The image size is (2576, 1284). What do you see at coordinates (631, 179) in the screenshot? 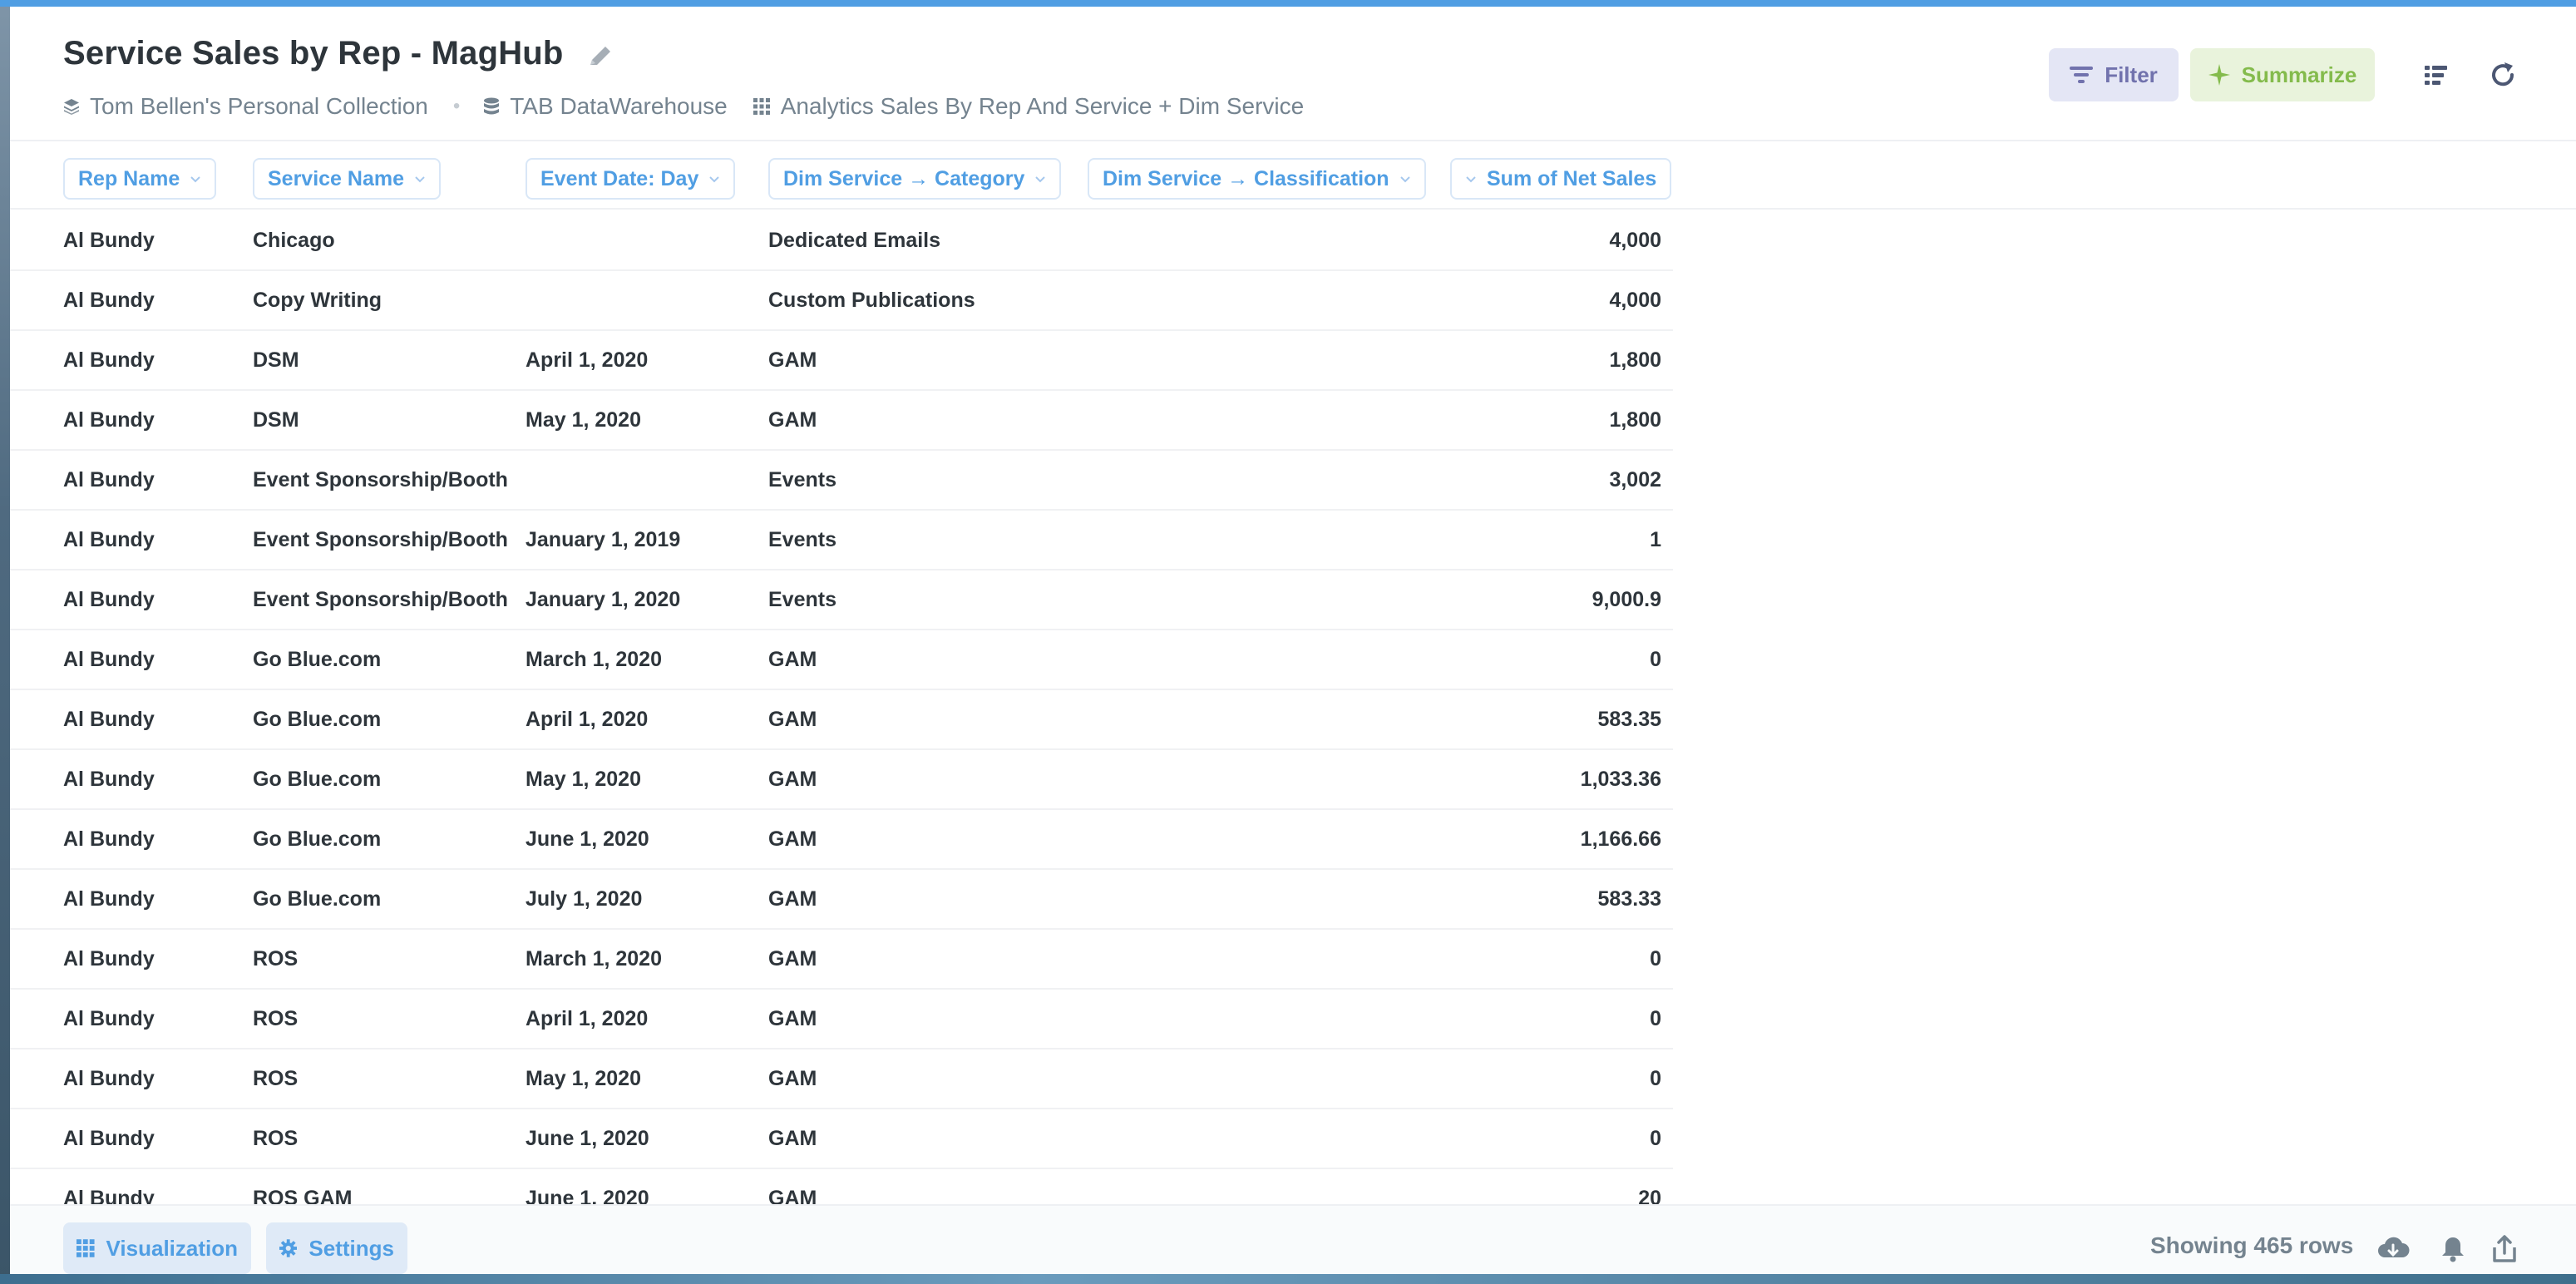
I see `column-header-event-date: Event Date: Day` at bounding box center [631, 179].